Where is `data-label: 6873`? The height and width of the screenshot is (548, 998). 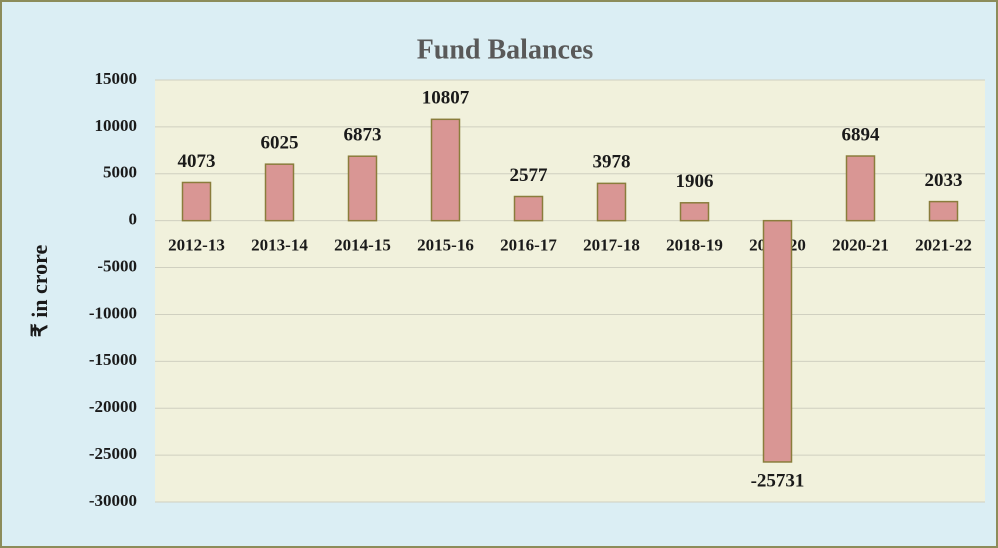
data-label: 6873 is located at coordinates (363, 135).